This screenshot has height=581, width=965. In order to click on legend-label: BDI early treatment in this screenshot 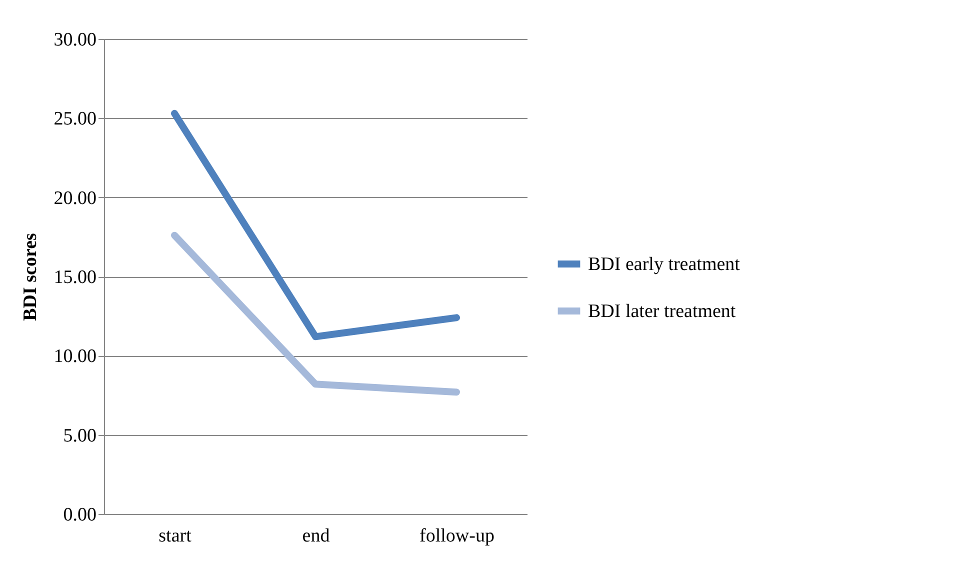, I will do `click(664, 264)`.